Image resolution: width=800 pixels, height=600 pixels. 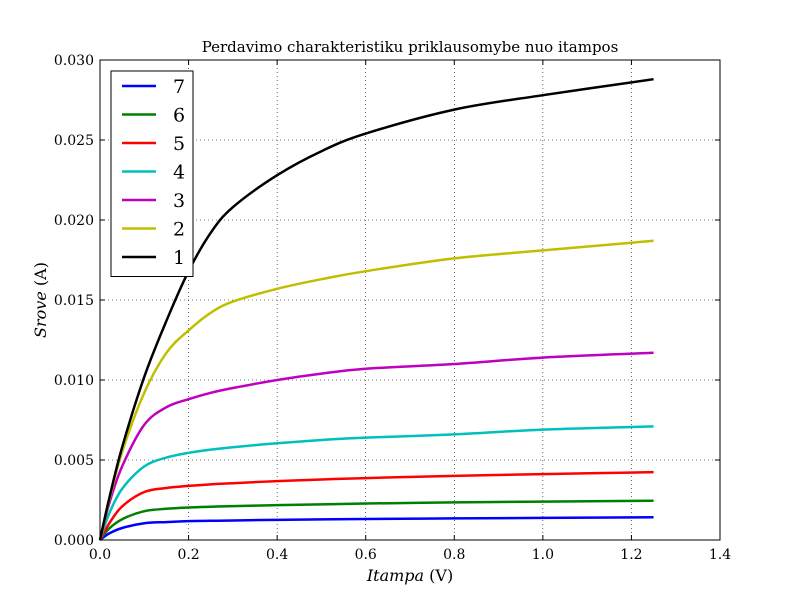 What do you see at coordinates (74, 301) in the screenshot?
I see `y-tick-label: 0.015` at bounding box center [74, 301].